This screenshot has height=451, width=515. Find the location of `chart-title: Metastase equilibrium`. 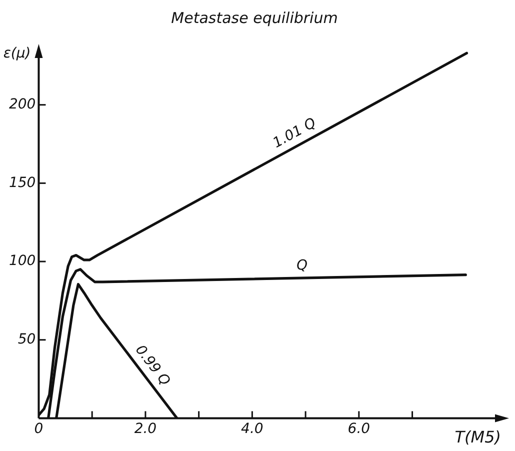

chart-title: Metastase equilibrium is located at coordinates (254, 17).